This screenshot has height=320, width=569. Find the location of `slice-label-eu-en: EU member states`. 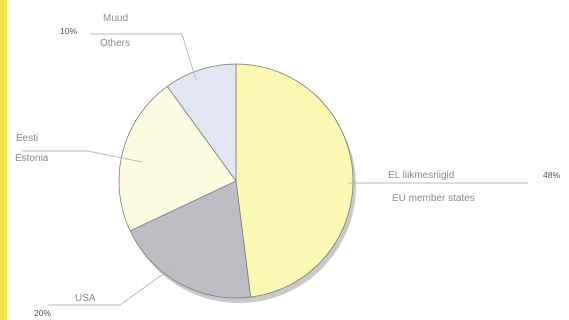

slice-label-eu-en: EU member states is located at coordinates (433, 198).